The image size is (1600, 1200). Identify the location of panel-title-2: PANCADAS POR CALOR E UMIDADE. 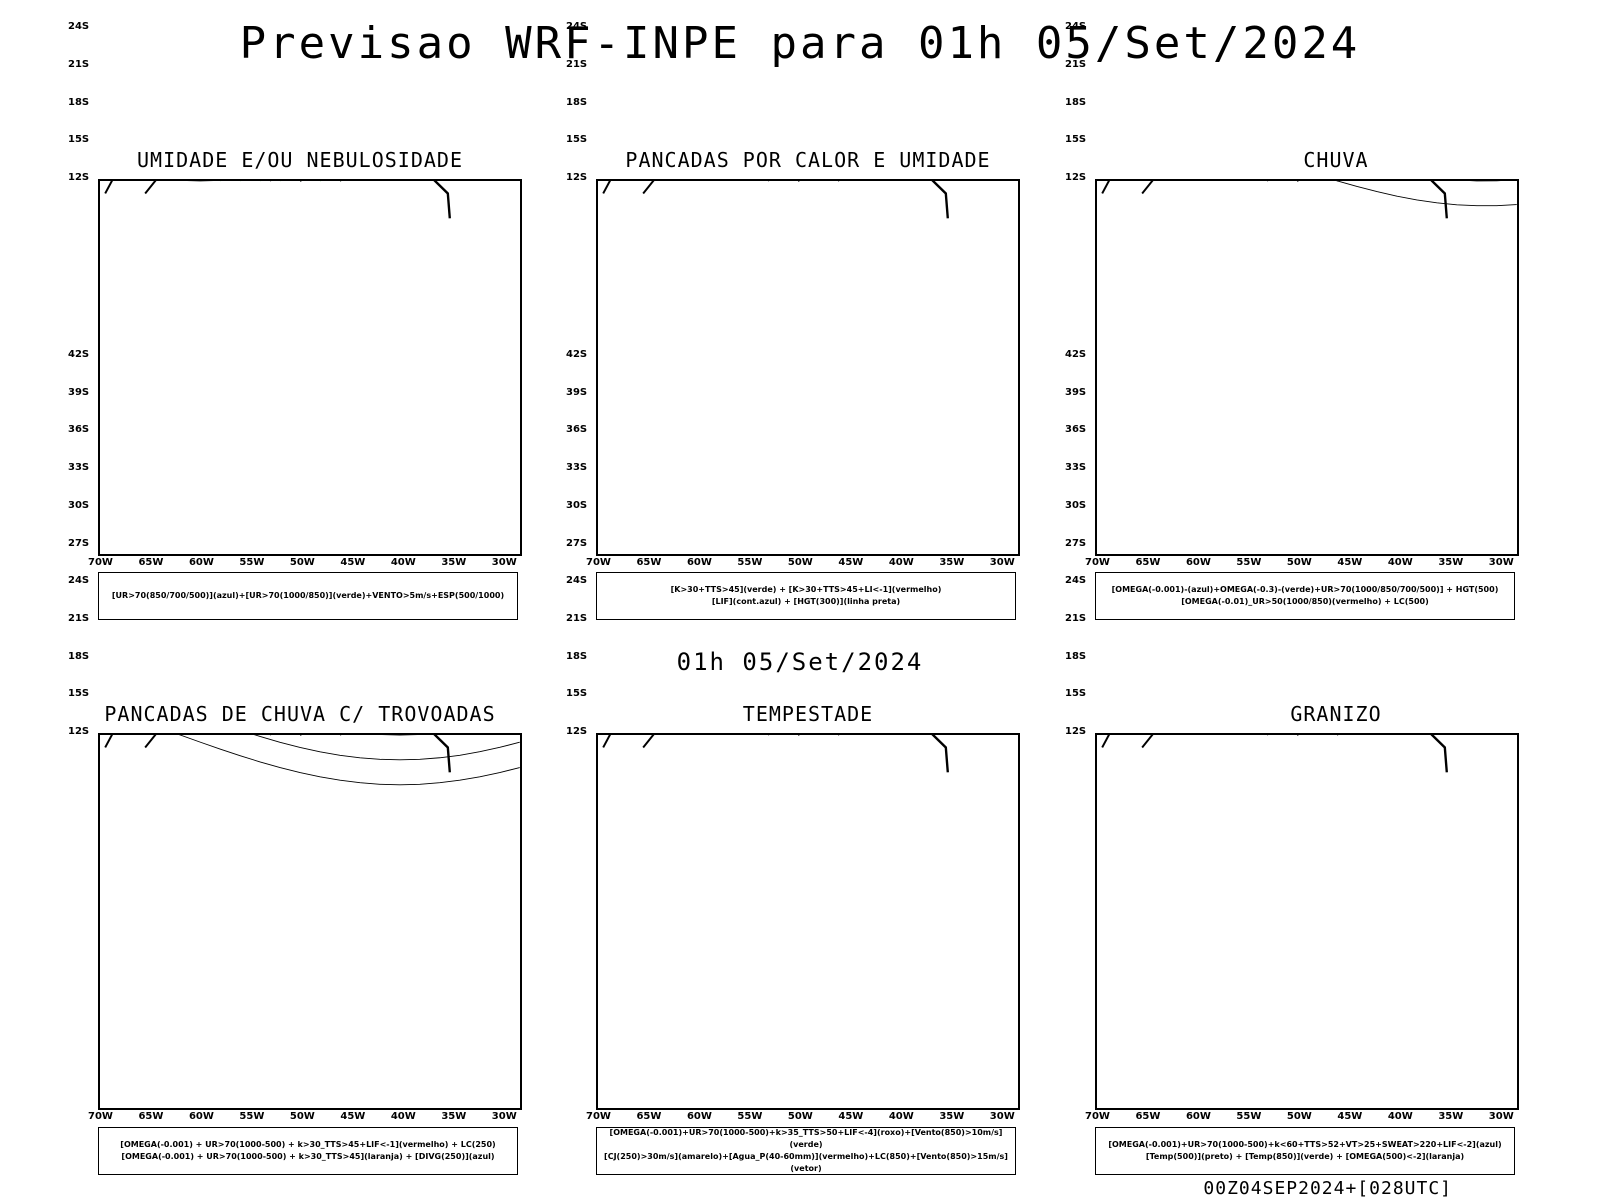
(808, 160).